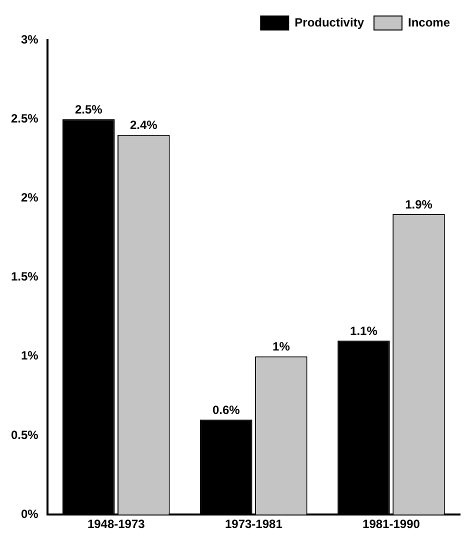  I want to click on y-tick-label: 0%, so click(30, 513).